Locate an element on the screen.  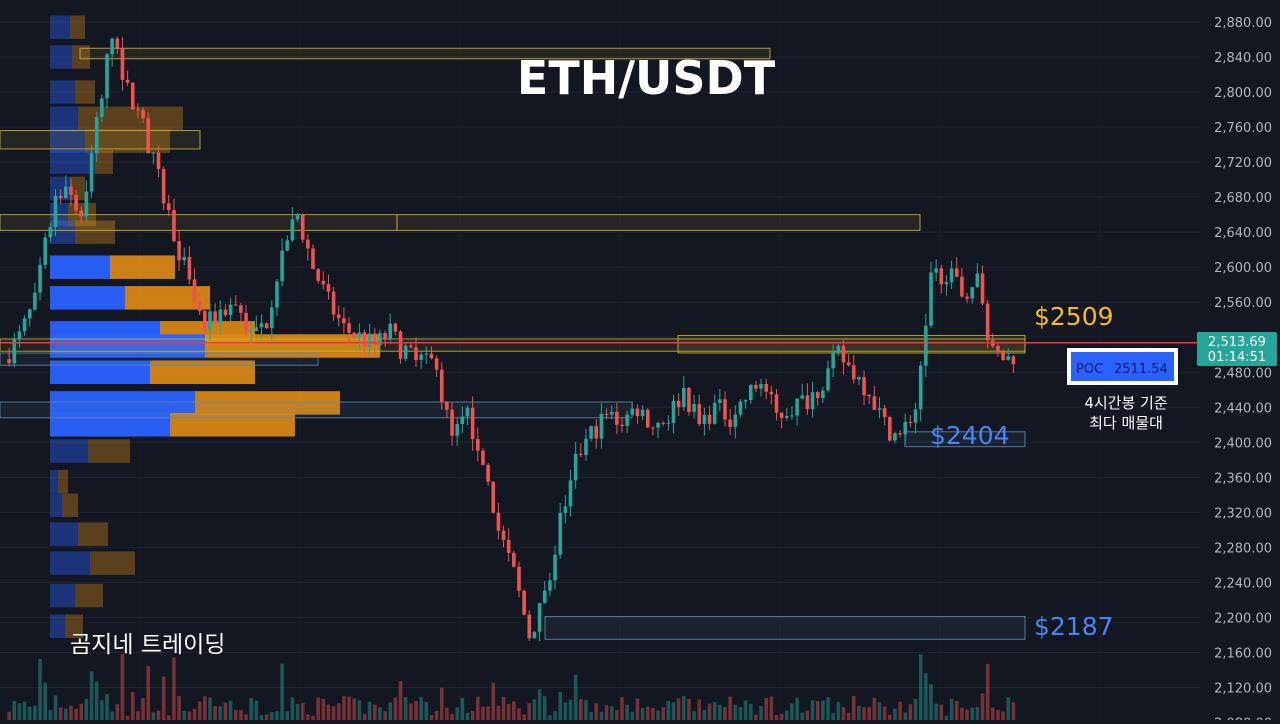
zone-box is located at coordinates (658, 222).